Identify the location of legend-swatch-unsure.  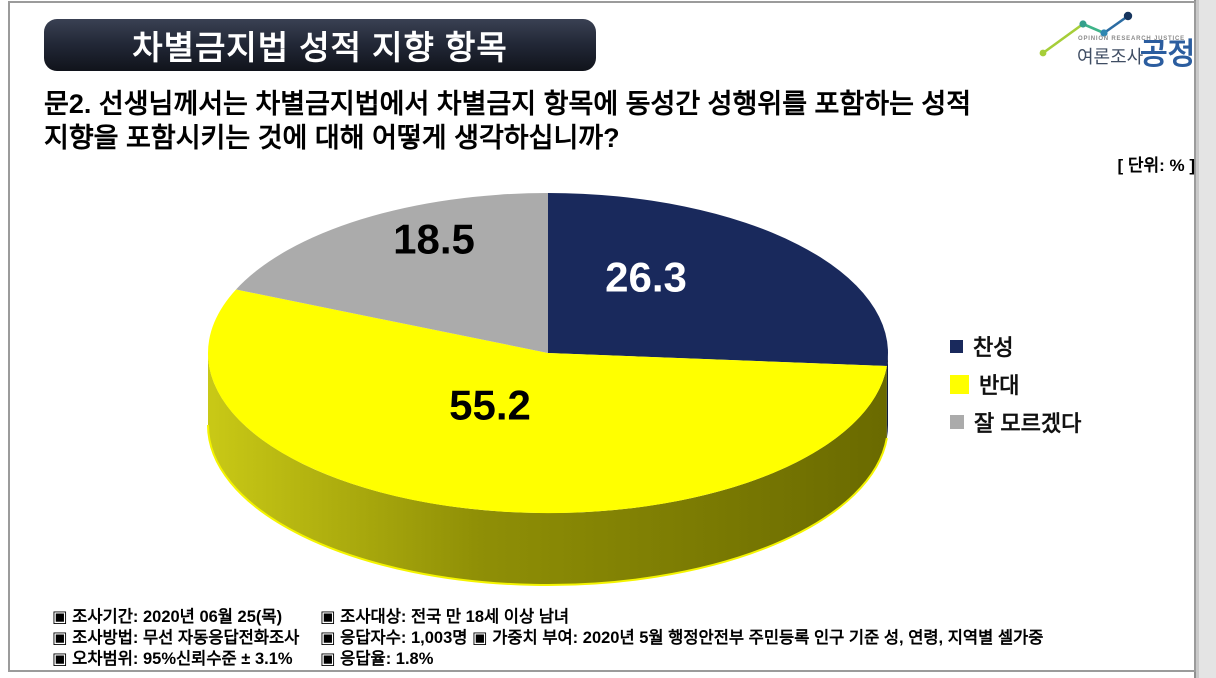
(957, 422).